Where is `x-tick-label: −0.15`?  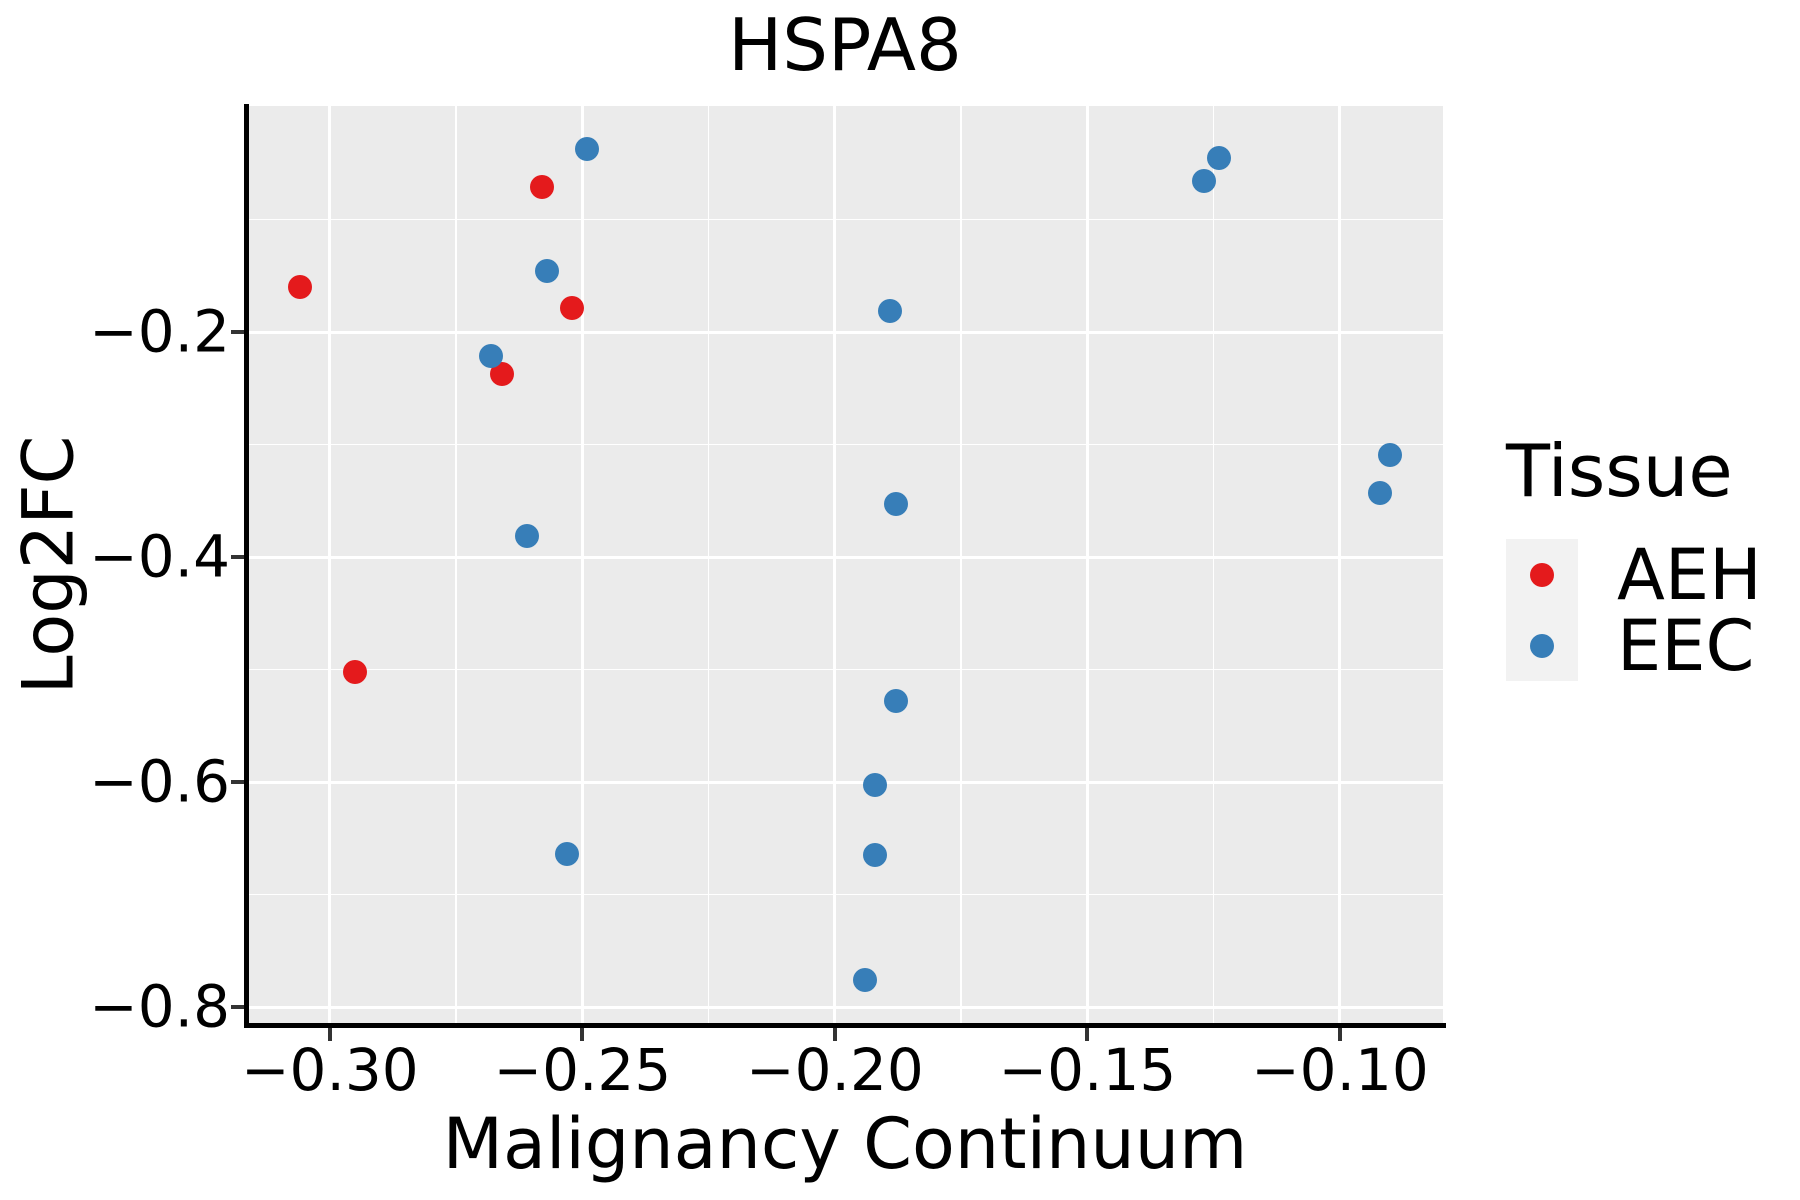 x-tick-label: −0.15 is located at coordinates (1087, 1070).